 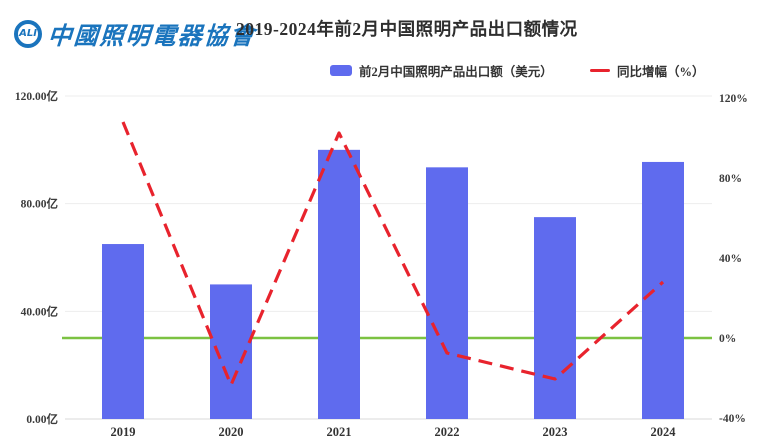 I want to click on legend-label-export: 前2月中国照明产品出口额（美元）, so click(x=456, y=72).